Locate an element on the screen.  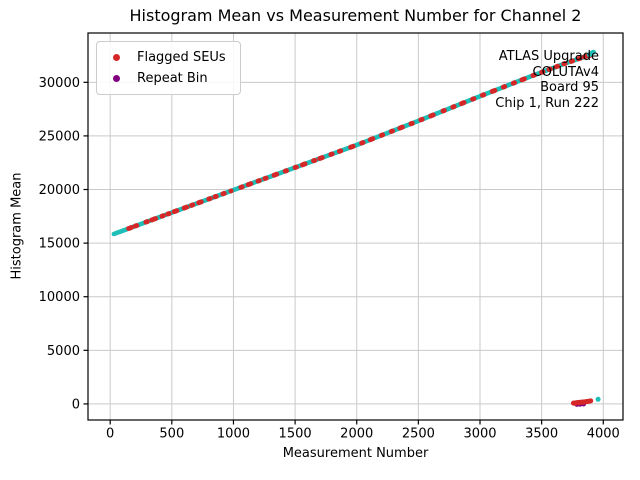
legend-label-repeat-bin: Repeat Bin is located at coordinates (172, 78).